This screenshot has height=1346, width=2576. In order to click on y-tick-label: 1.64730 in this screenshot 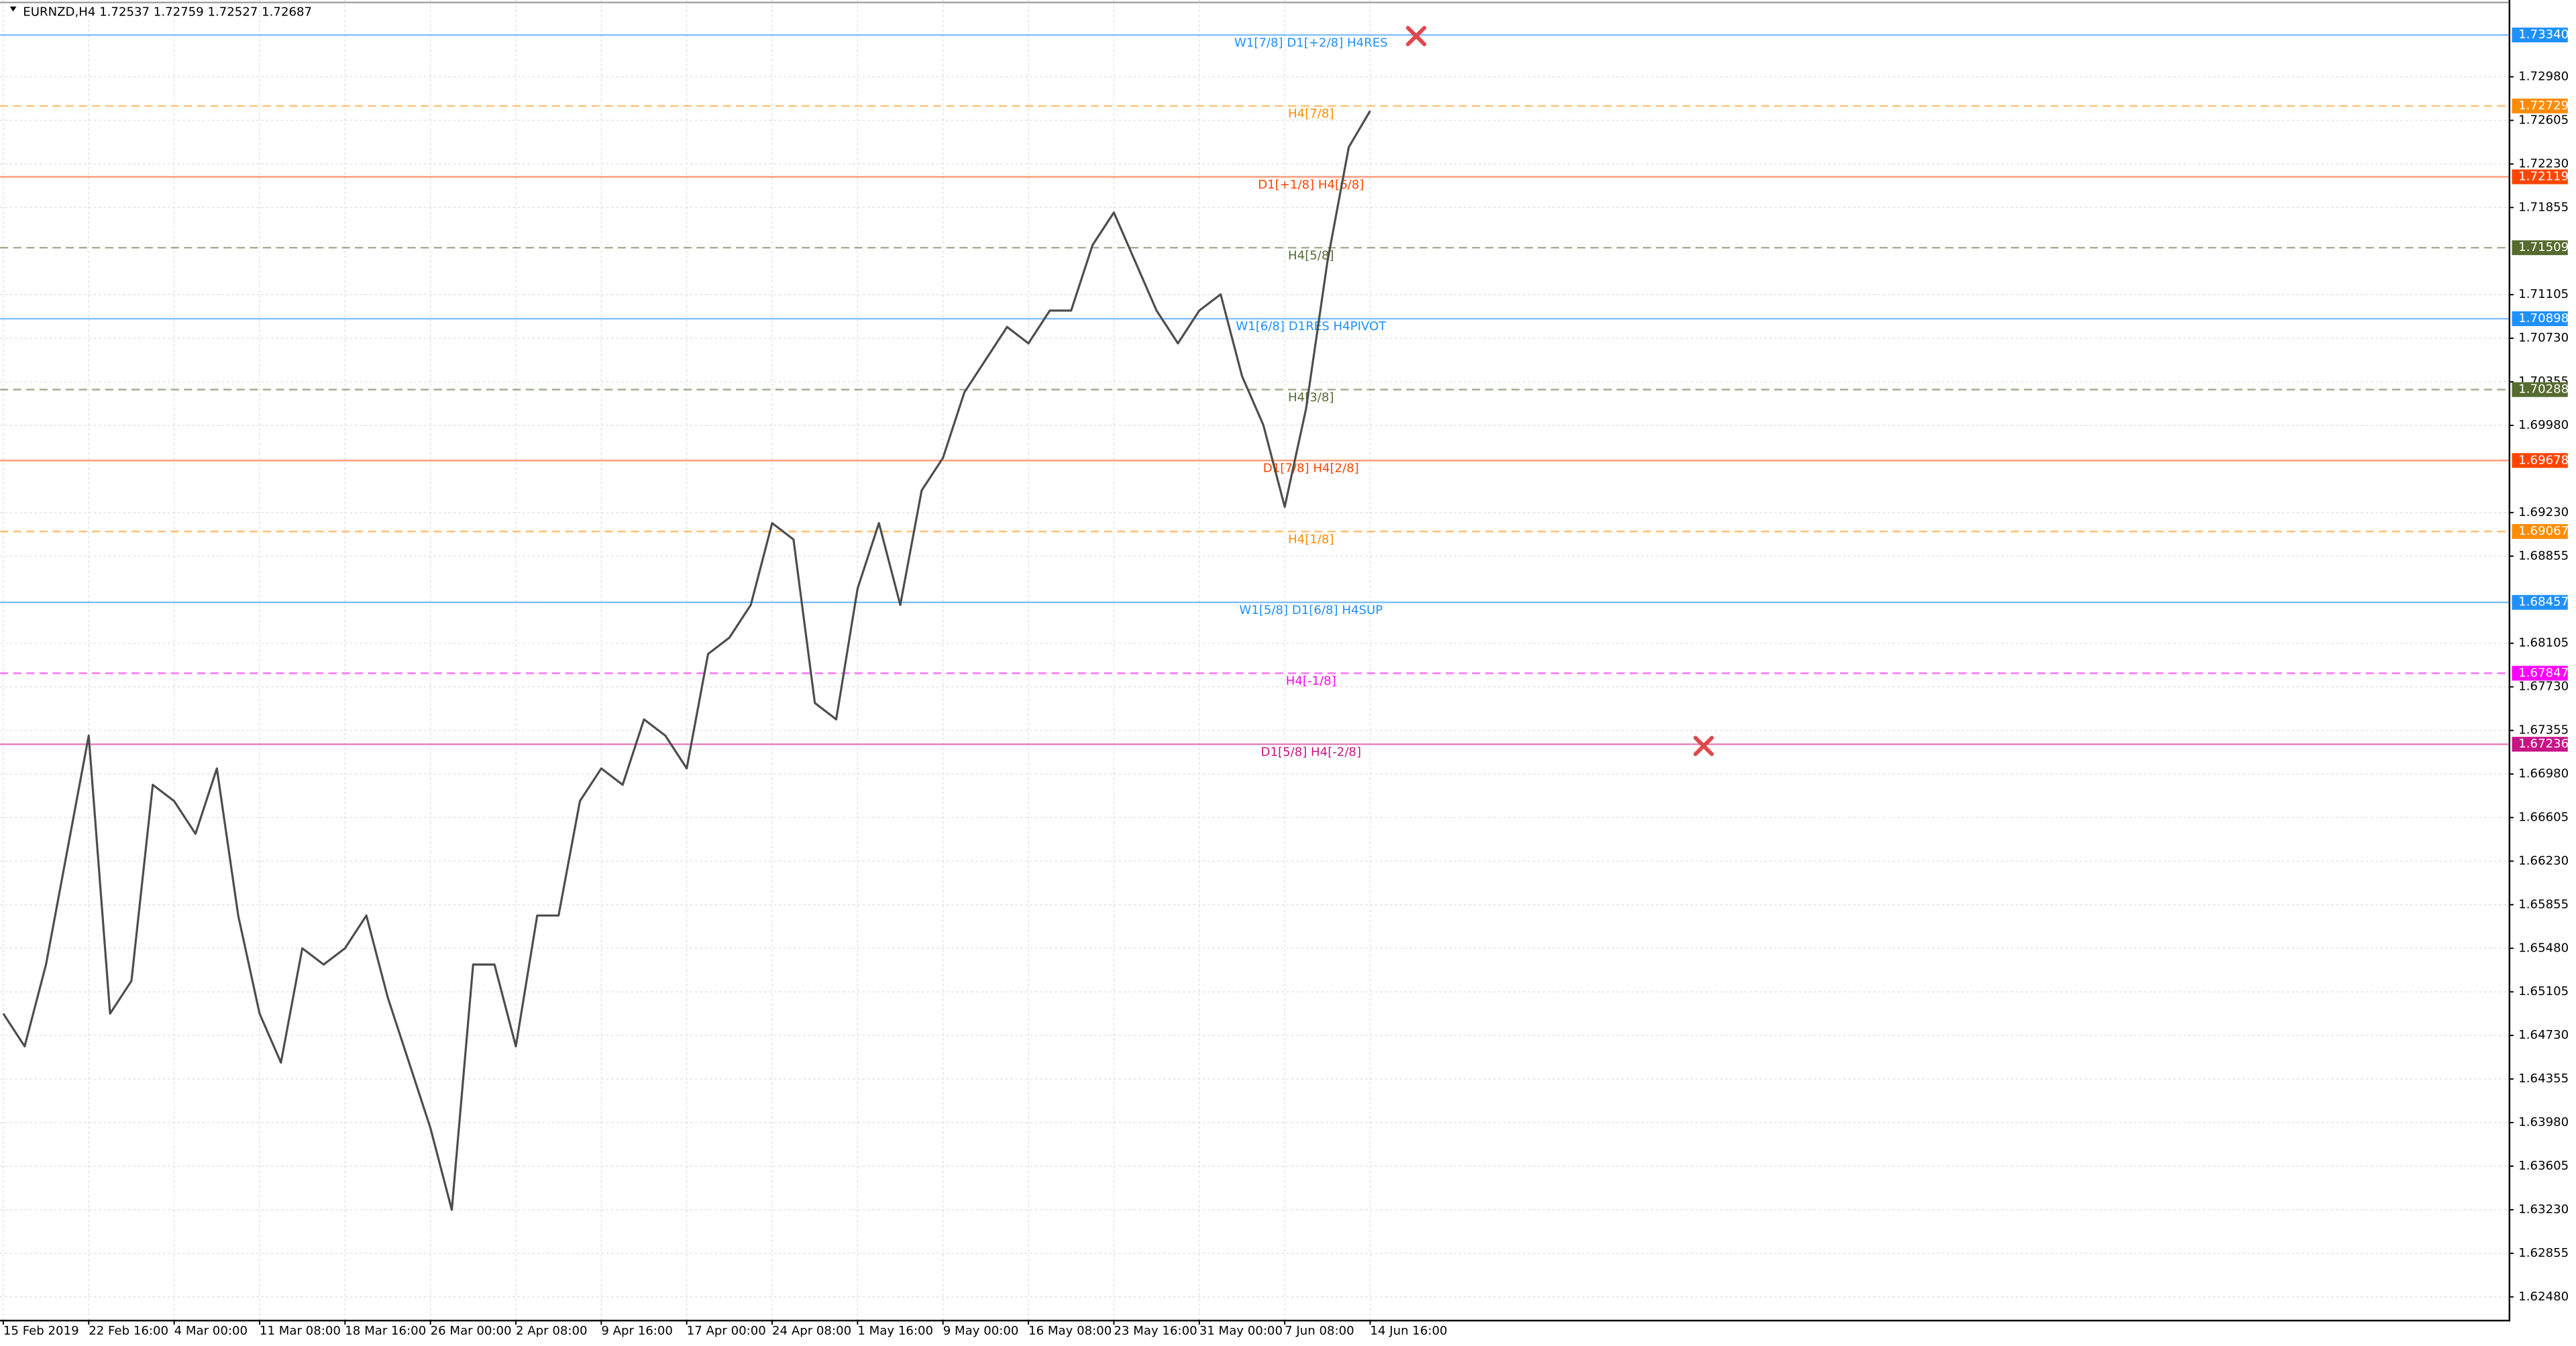, I will do `click(2543, 1035)`.